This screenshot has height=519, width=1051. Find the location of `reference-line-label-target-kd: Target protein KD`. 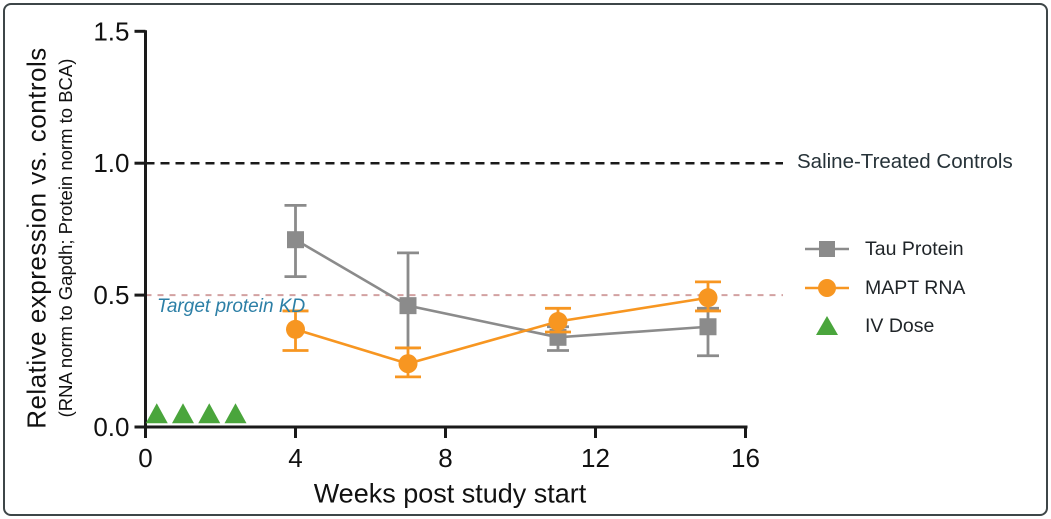

reference-line-label-target-kd: Target protein KD is located at coordinates (231, 306).